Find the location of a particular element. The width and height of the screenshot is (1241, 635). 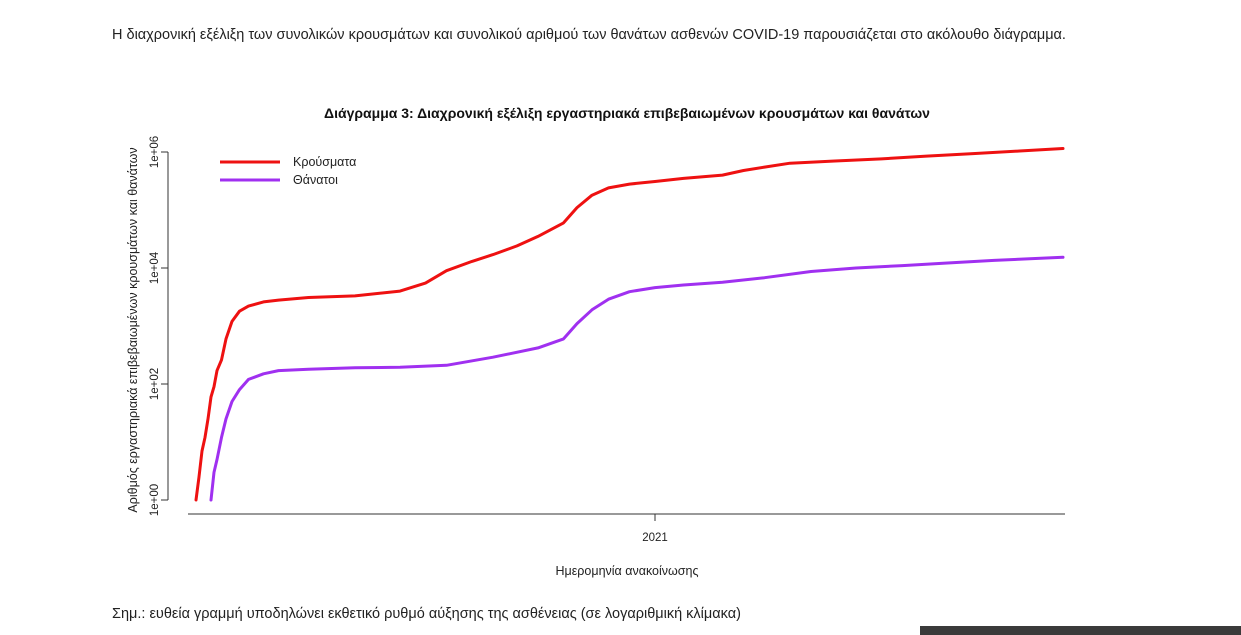

x-tick-label: 2021 is located at coordinates (655, 538).